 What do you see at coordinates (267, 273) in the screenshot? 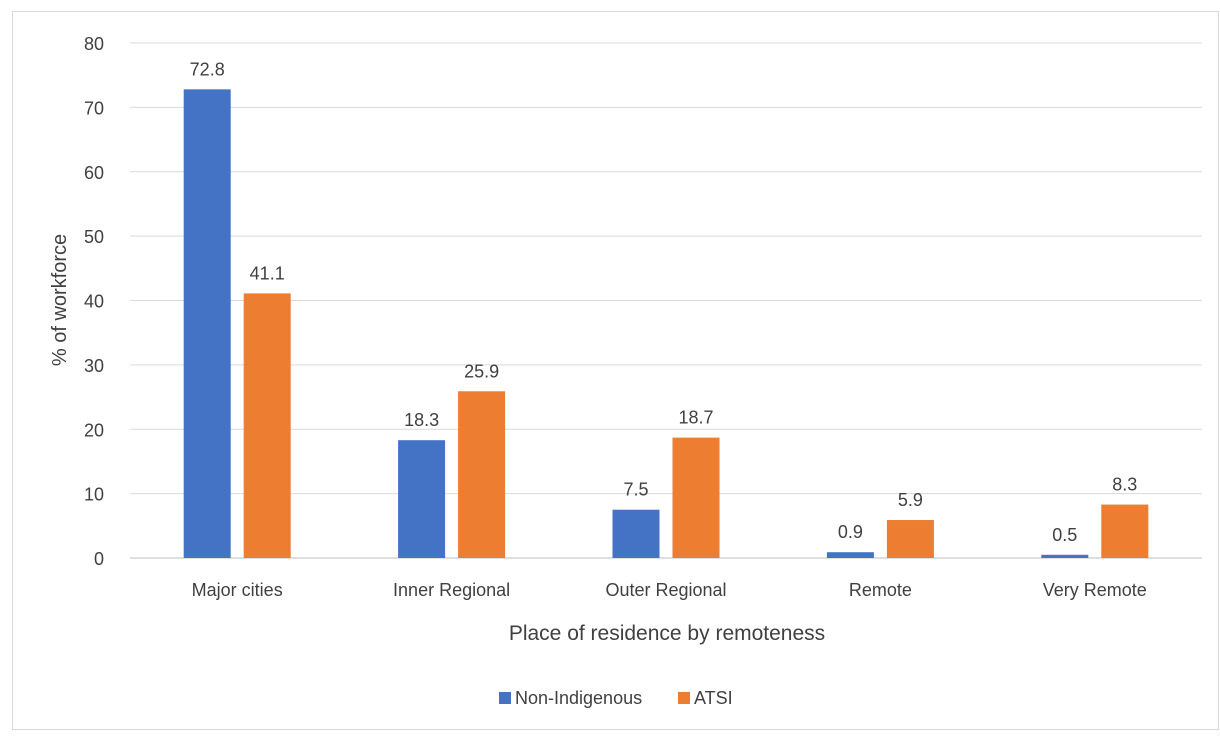
I see `data-label: 41.1` at bounding box center [267, 273].